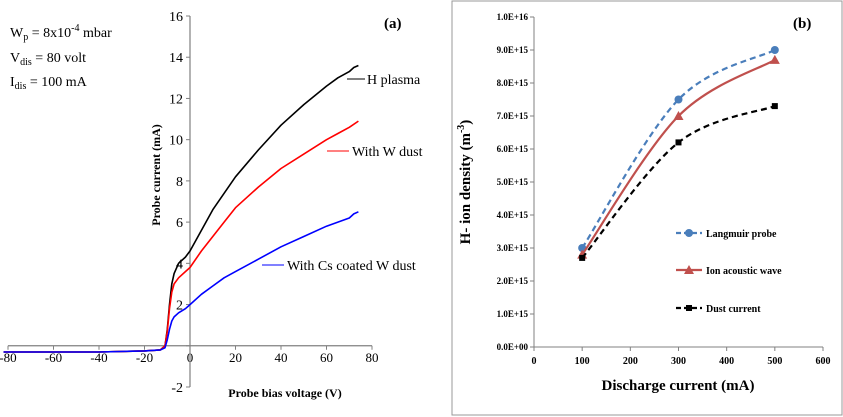 The image size is (843, 417). What do you see at coordinates (189, 357) in the screenshot?
I see `panel-a-x-tick-labels: -80-60-40-20020406080` at bounding box center [189, 357].